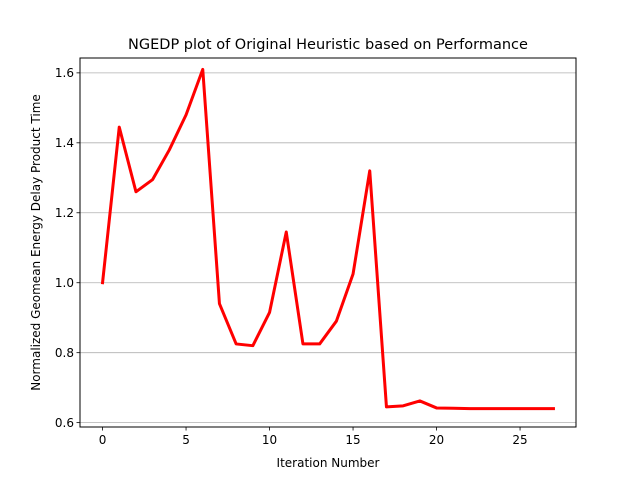 The height and width of the screenshot is (480, 640). I want to click on y-tick-label: 0.8, so click(64, 353).